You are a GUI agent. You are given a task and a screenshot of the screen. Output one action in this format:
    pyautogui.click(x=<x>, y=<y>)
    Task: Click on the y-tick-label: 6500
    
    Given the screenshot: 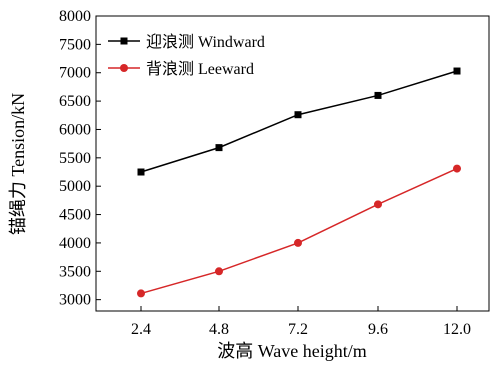 What is the action you would take?
    pyautogui.click(x=75, y=101)
    